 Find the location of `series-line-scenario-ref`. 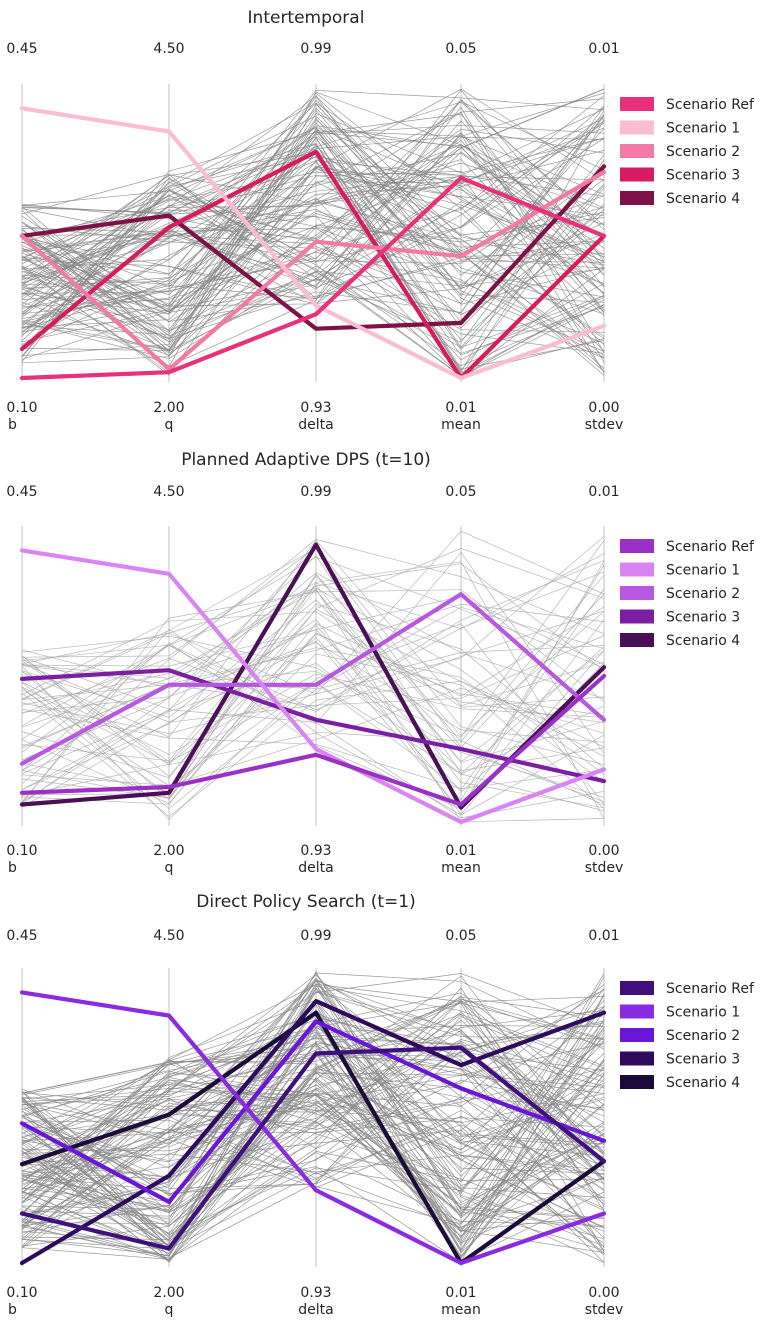

series-line-scenario-ref is located at coordinates (313, 1148).